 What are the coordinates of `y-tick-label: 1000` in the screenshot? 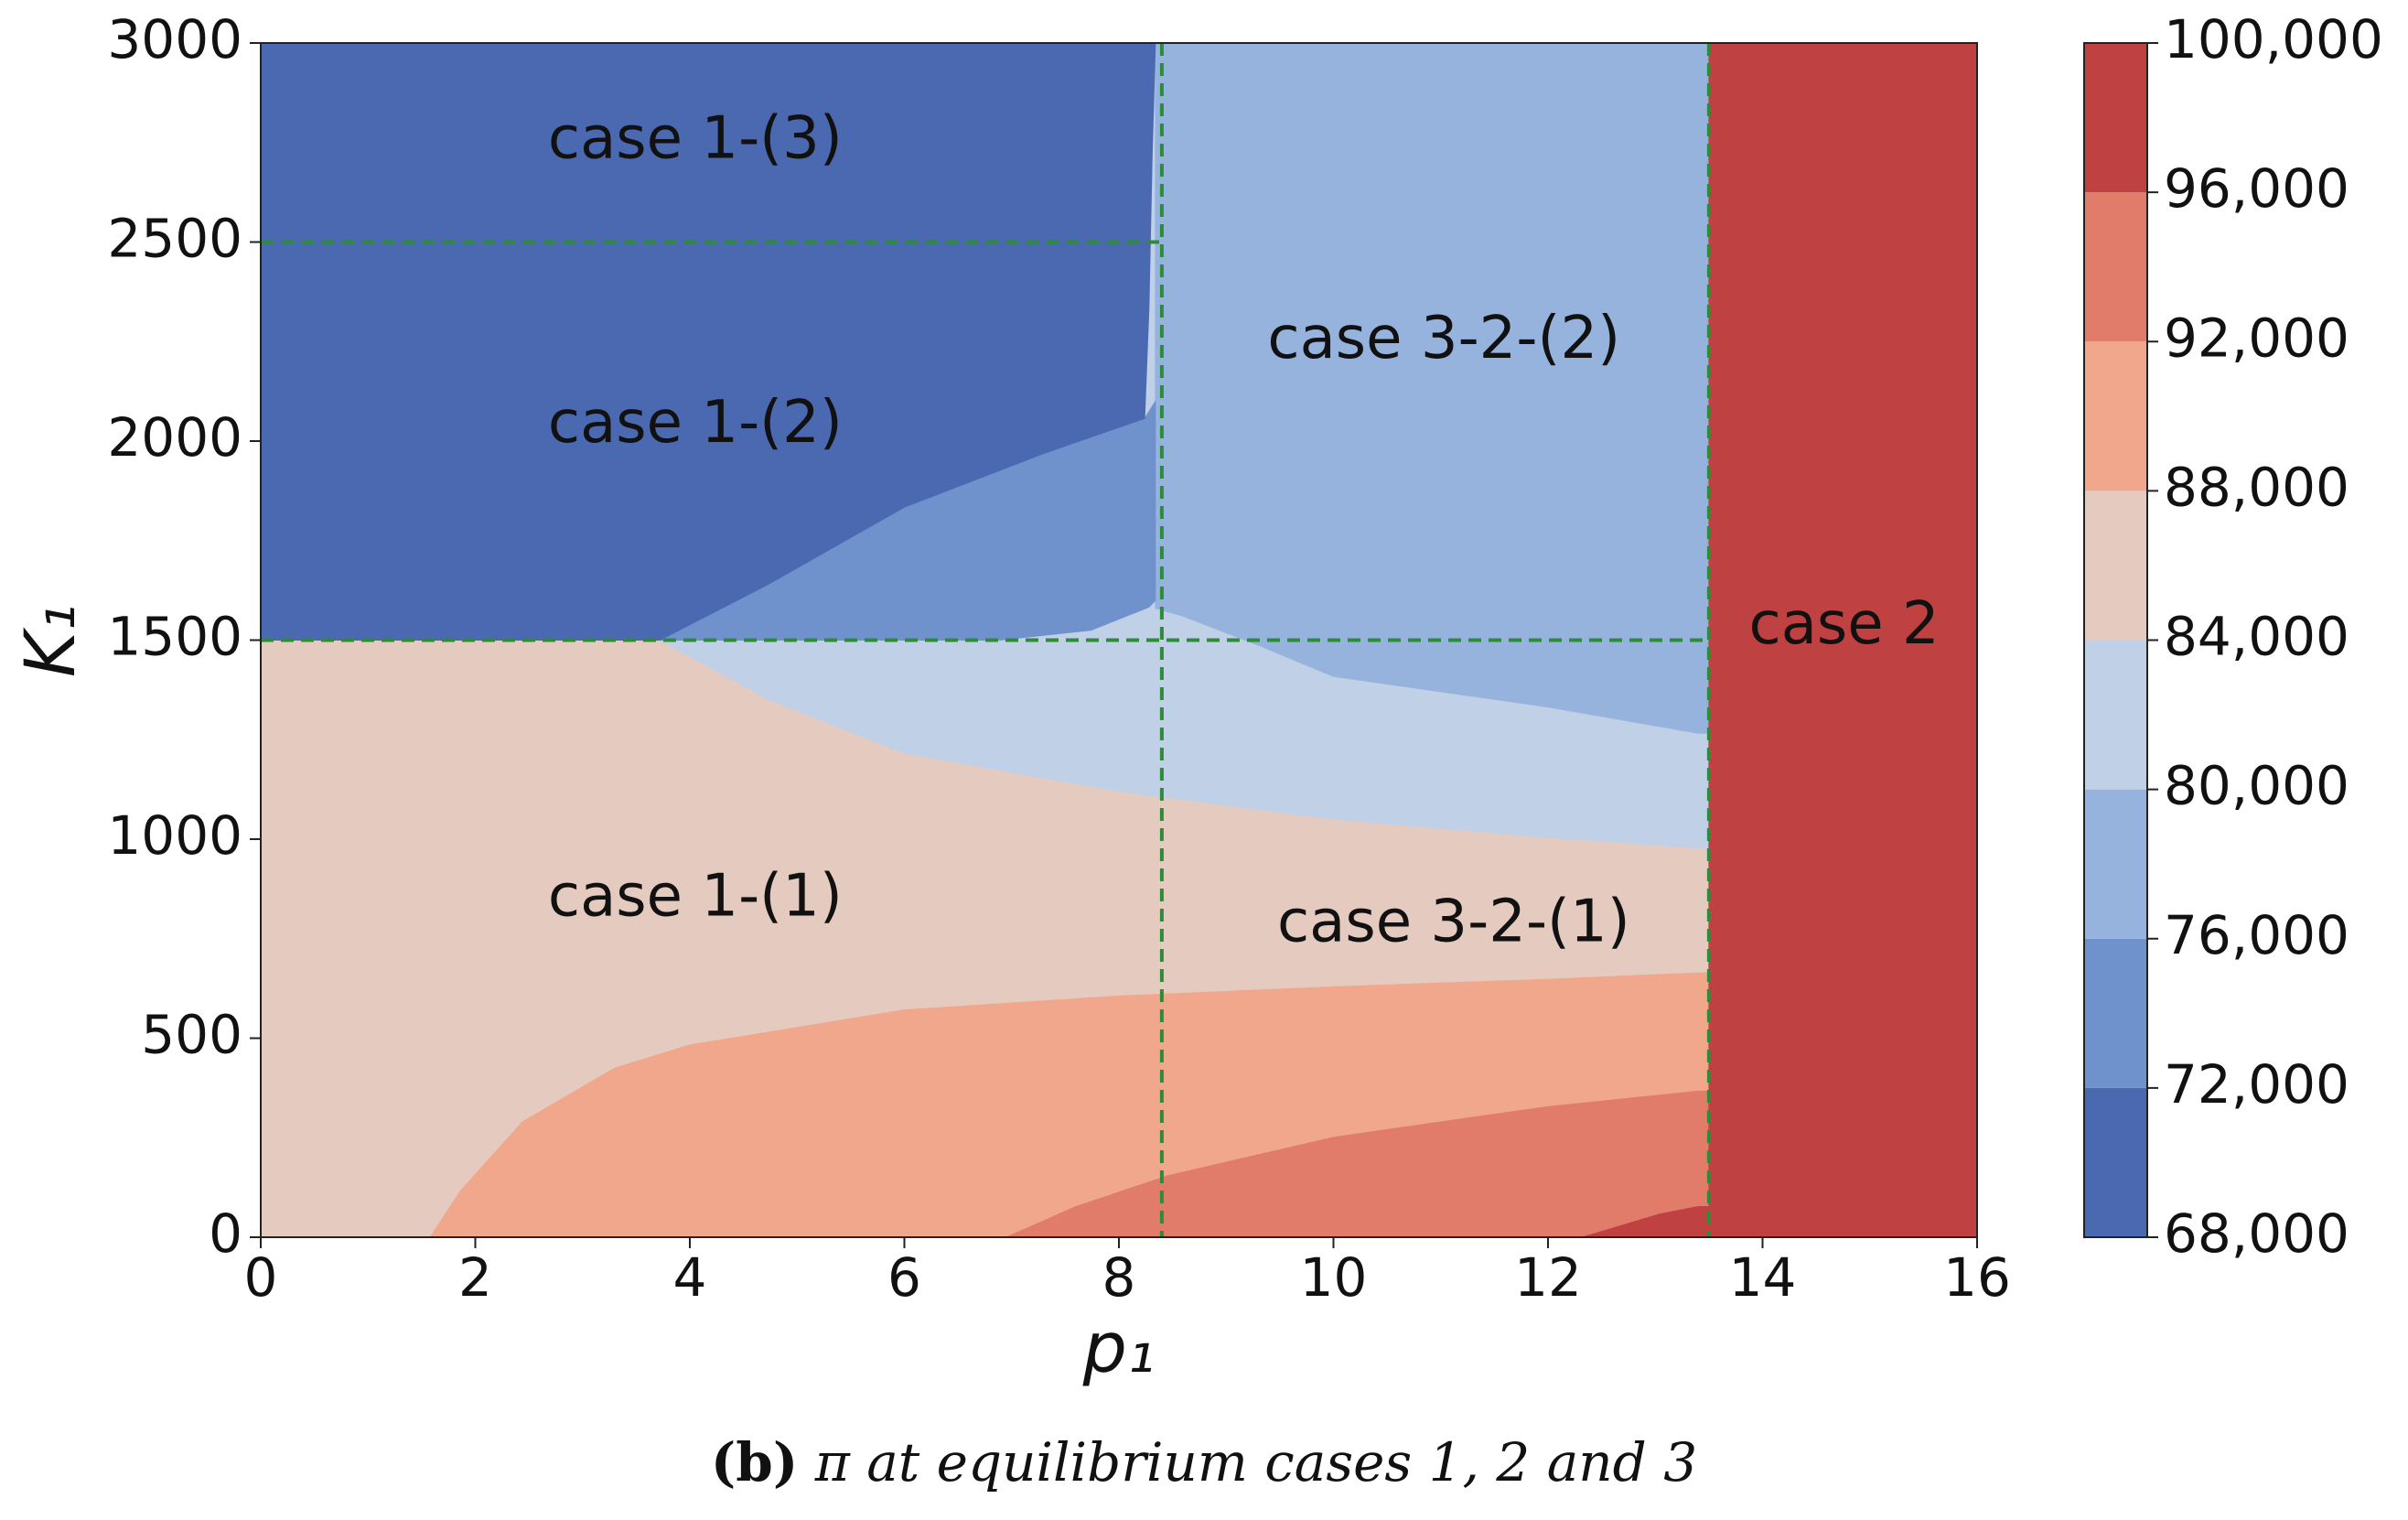 It's located at (174, 835).